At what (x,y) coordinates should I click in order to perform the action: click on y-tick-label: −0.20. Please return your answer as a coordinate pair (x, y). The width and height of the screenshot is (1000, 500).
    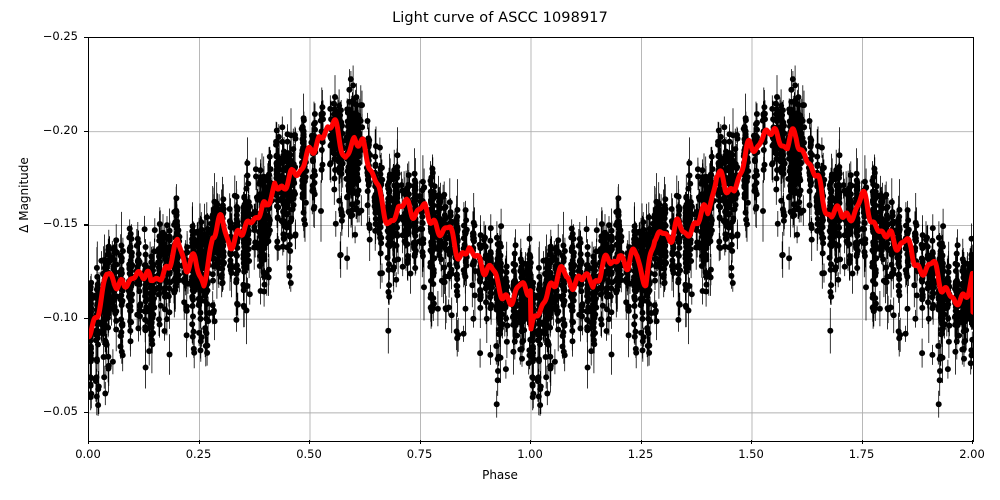
    Looking at the image, I should click on (60, 129).